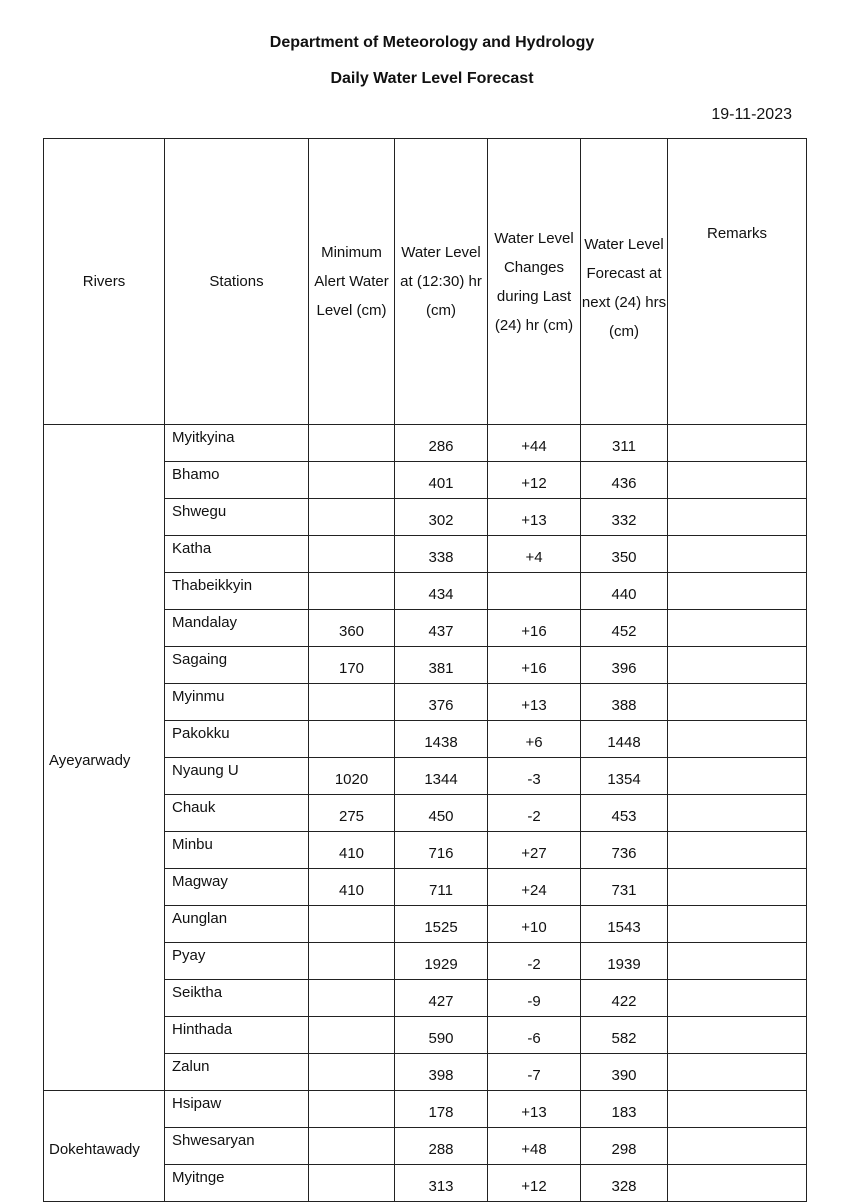 Image resolution: width=849 pixels, height=1202 pixels. I want to click on forecast-cell: 328, so click(624, 1183).